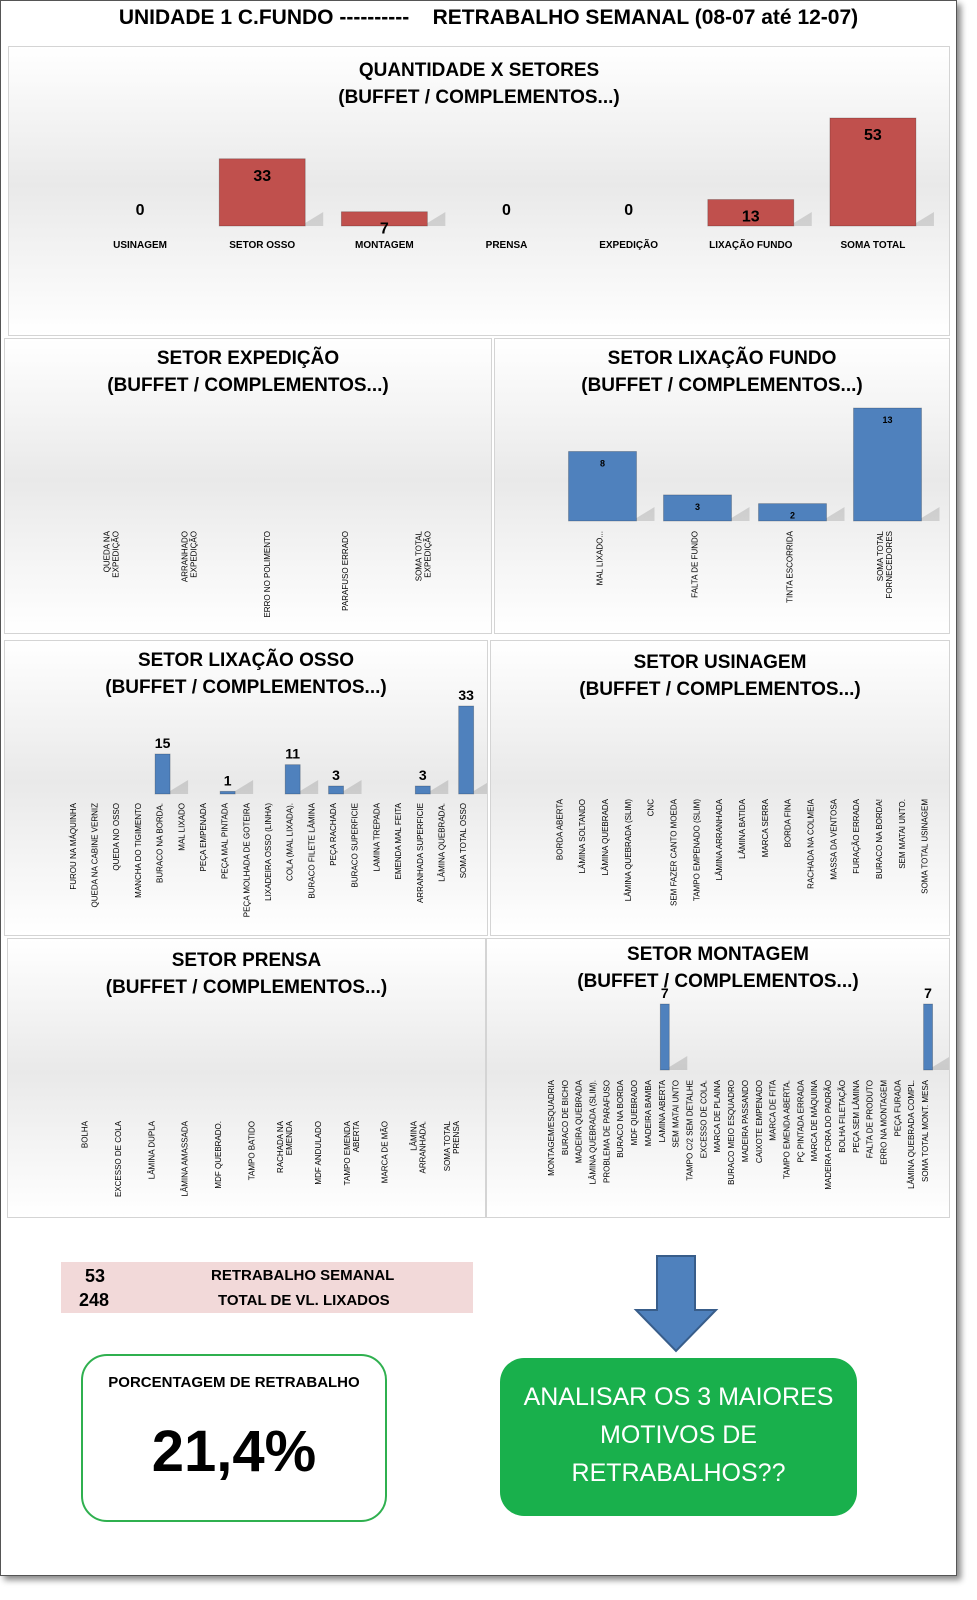 Image resolution: width=977 pixels, height=1600 pixels. What do you see at coordinates (674, 852) in the screenshot?
I see `category-label: SEM FAZER CANTO MOEDA` at bounding box center [674, 852].